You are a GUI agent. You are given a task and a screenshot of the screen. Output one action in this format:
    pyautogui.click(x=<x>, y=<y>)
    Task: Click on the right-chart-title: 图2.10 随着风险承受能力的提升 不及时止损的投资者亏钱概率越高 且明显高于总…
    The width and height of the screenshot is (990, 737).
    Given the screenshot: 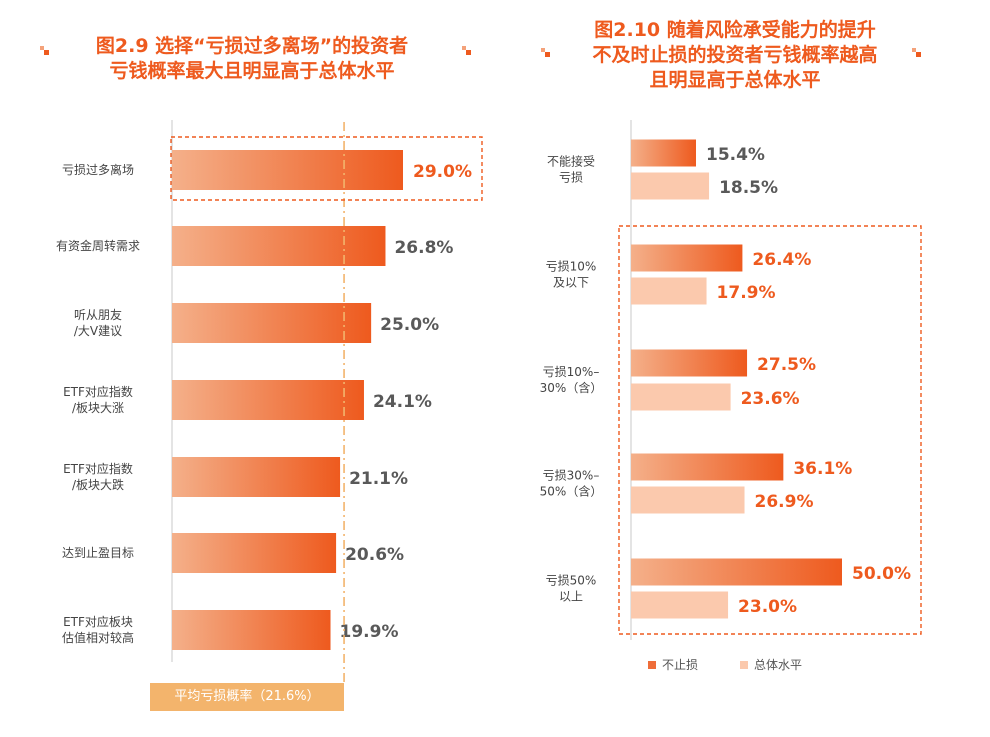 What is the action you would take?
    pyautogui.click(x=735, y=55)
    